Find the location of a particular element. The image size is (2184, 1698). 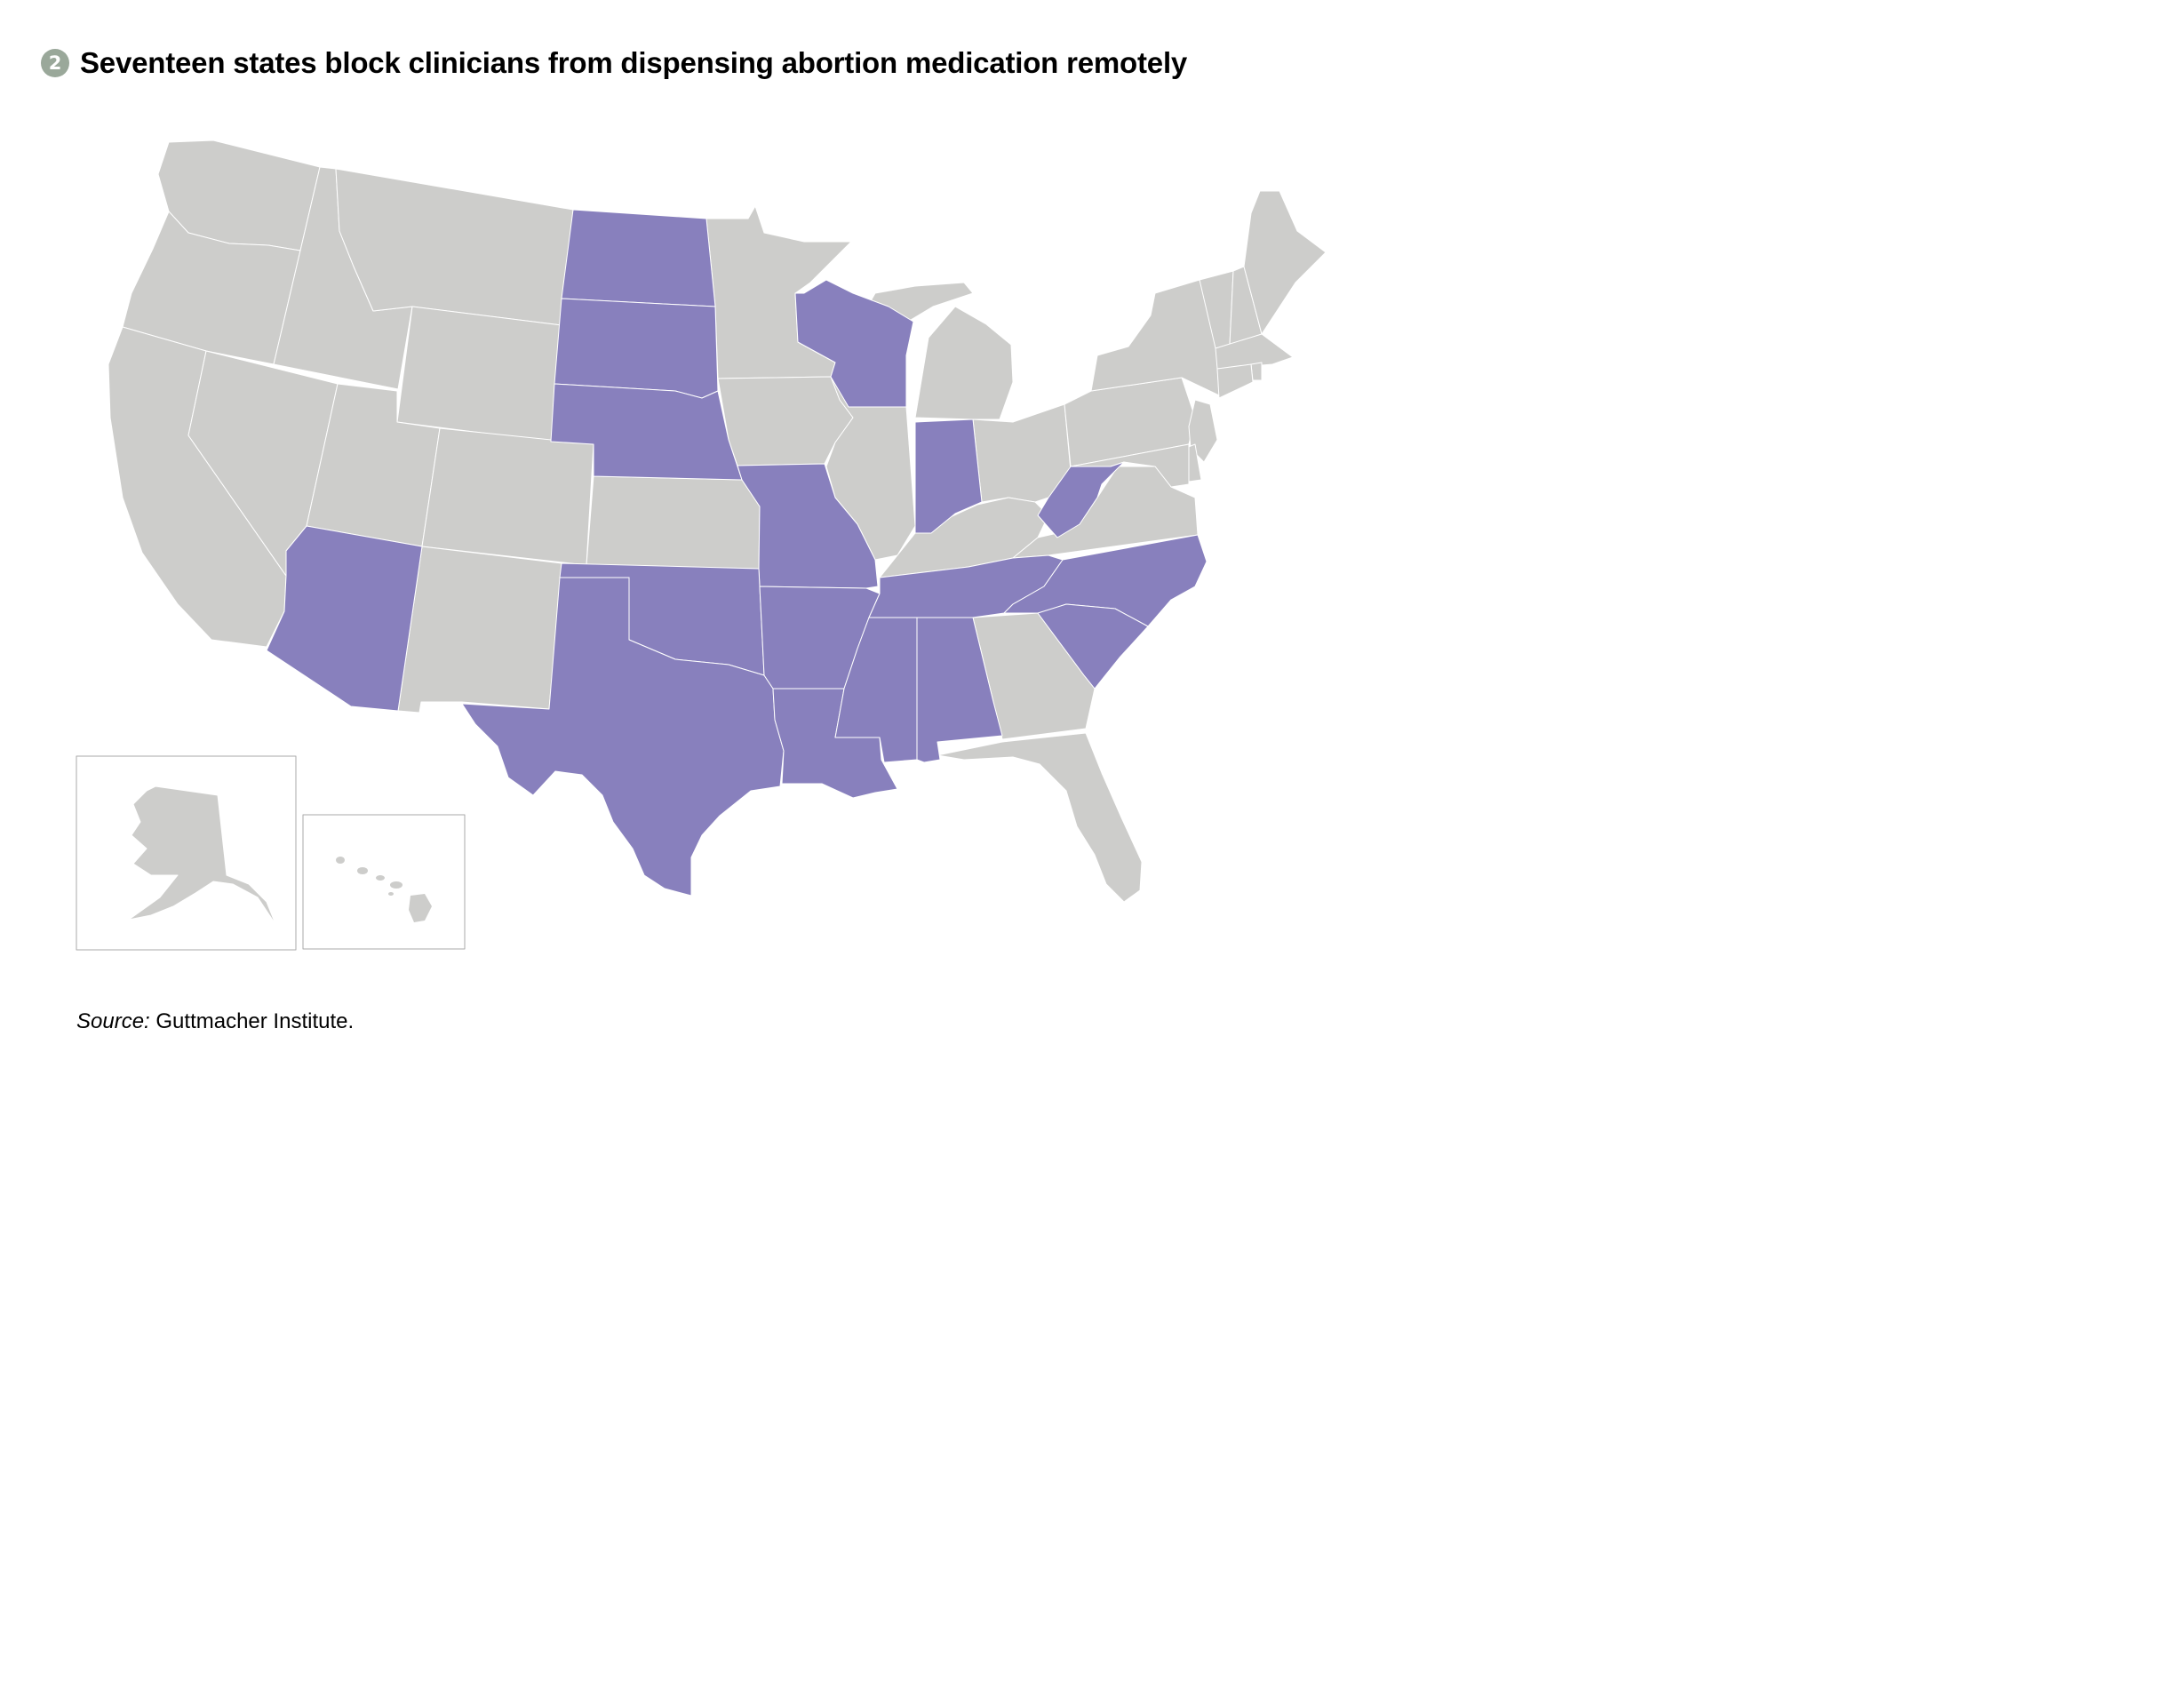

state-new-mexico is located at coordinates (479, 629).